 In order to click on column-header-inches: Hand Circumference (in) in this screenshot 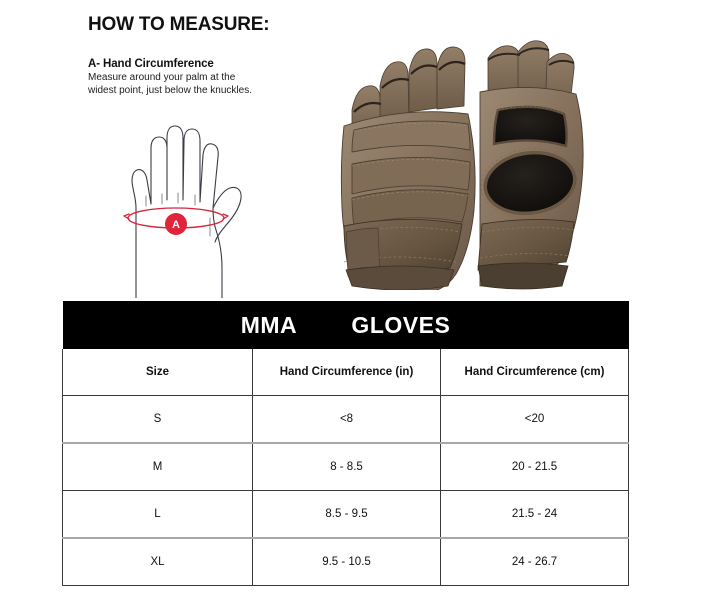, I will do `click(346, 372)`.